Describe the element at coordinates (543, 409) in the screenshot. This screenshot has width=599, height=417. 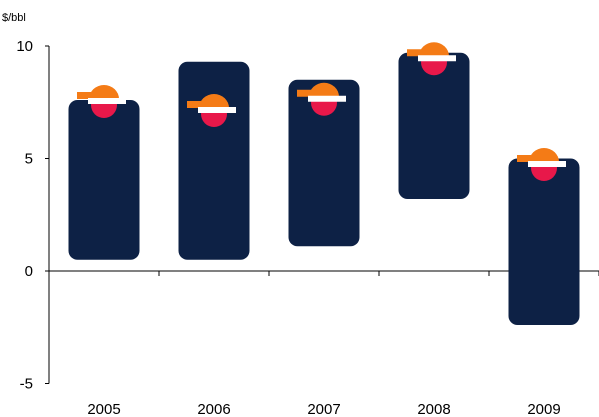
I see `x-category-label: 2009` at that location.